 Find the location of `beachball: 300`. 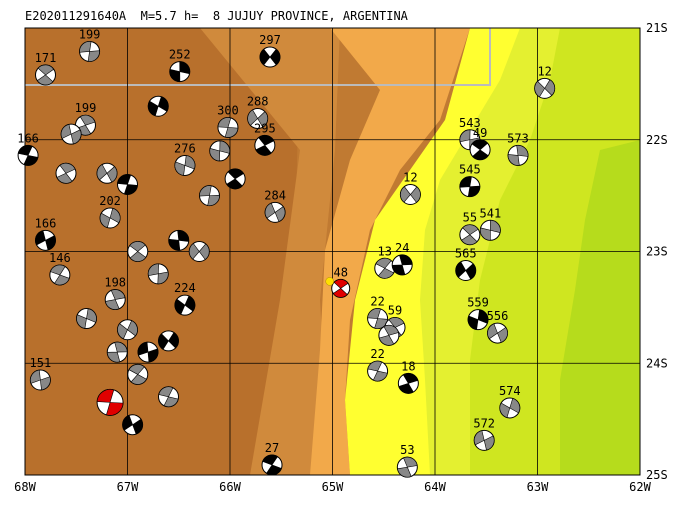

beachball: 300 is located at coordinates (228, 120).